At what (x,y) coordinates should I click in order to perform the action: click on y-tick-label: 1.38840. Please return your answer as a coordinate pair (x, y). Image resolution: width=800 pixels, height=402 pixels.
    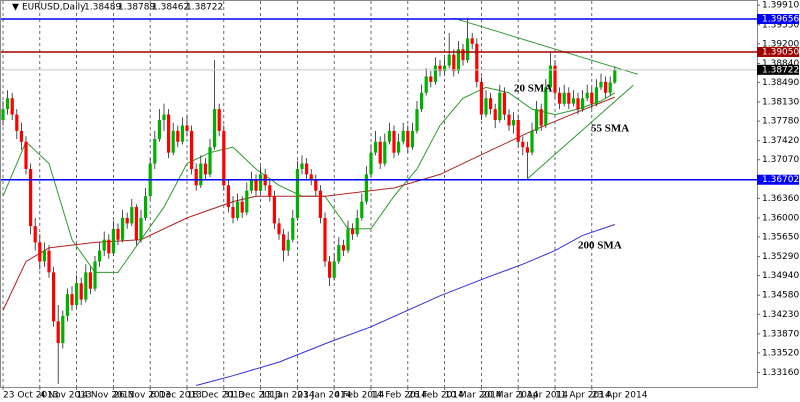
    Looking at the image, I should click on (780, 64).